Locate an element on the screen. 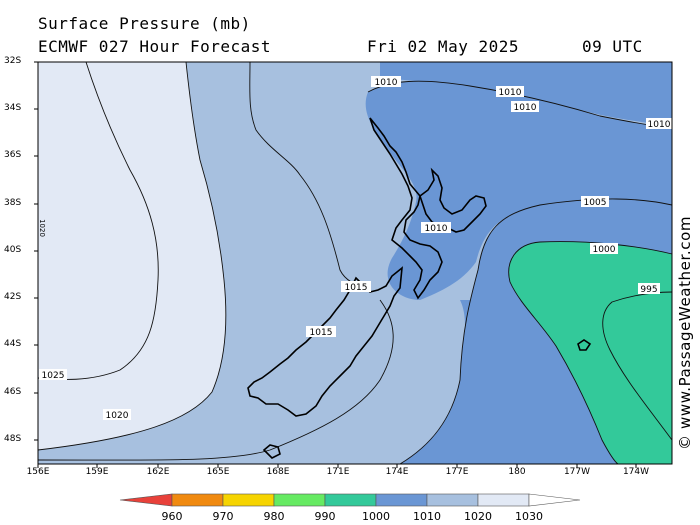 The image size is (700, 525). lon-label: 156E is located at coordinates (38, 472).